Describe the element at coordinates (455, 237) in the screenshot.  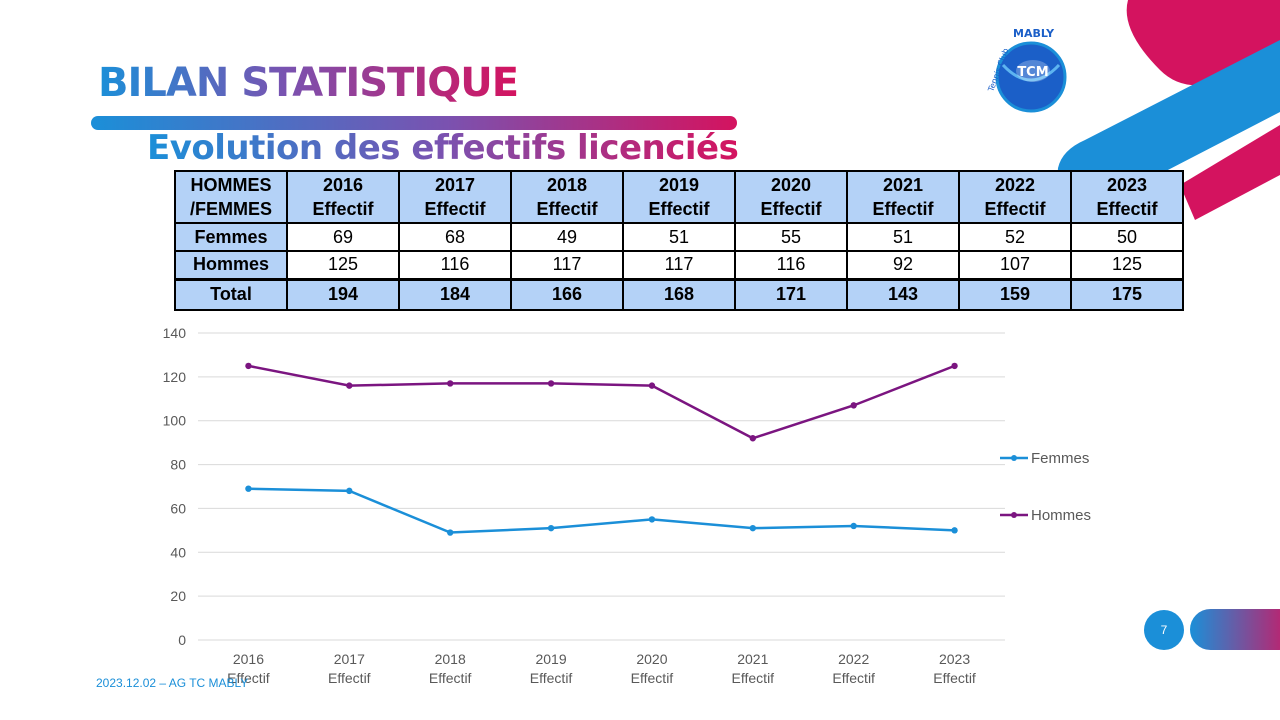
I see `table-cell: 68` at that location.